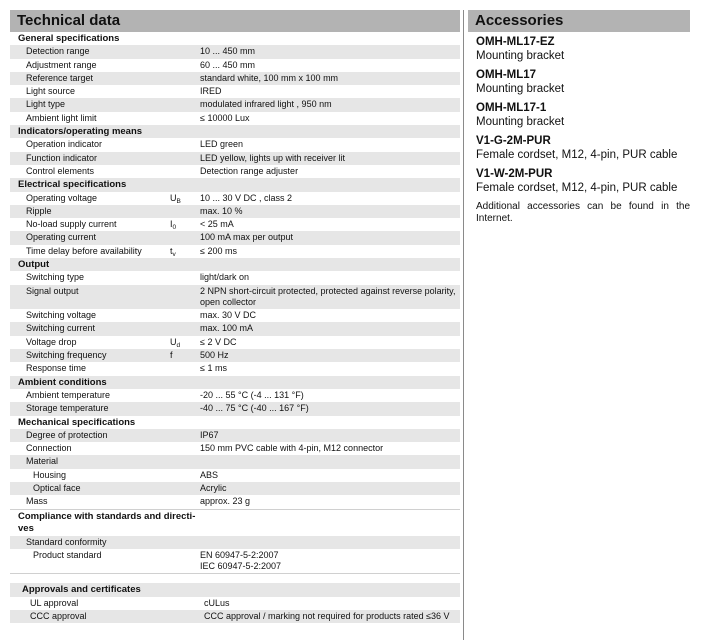 This screenshot has height=640, width=718. I want to click on section-header: Electrical specifications, so click(235, 185).